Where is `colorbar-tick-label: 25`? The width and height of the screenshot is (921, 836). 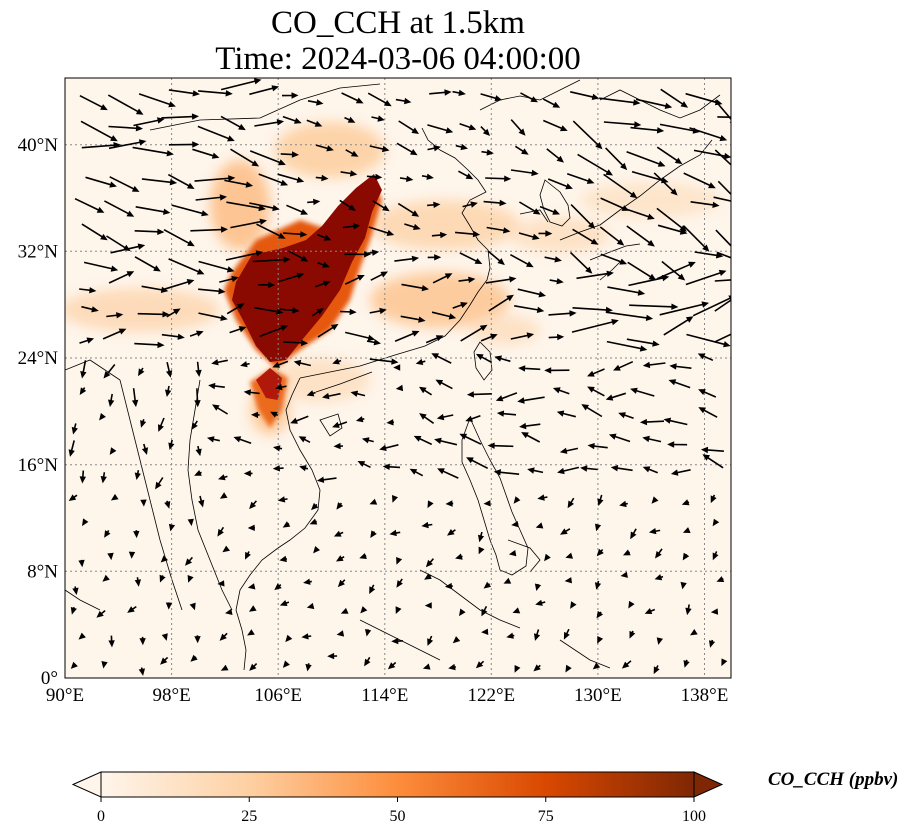 colorbar-tick-label: 25 is located at coordinates (249, 816).